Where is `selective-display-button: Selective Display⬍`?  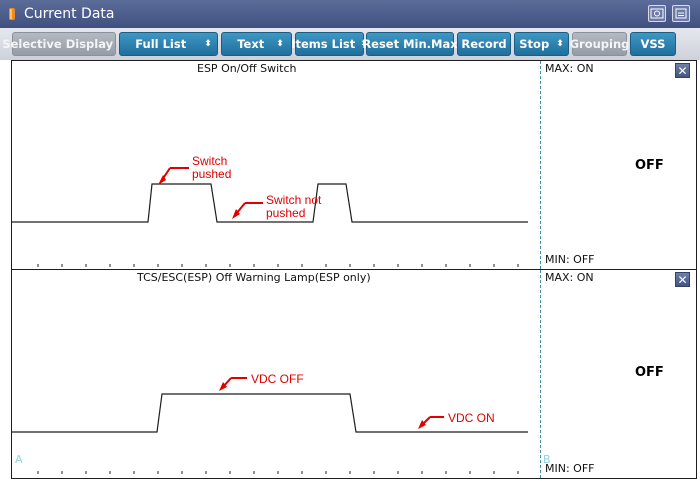 selective-display-button: Selective Display⬍ is located at coordinates (64, 44).